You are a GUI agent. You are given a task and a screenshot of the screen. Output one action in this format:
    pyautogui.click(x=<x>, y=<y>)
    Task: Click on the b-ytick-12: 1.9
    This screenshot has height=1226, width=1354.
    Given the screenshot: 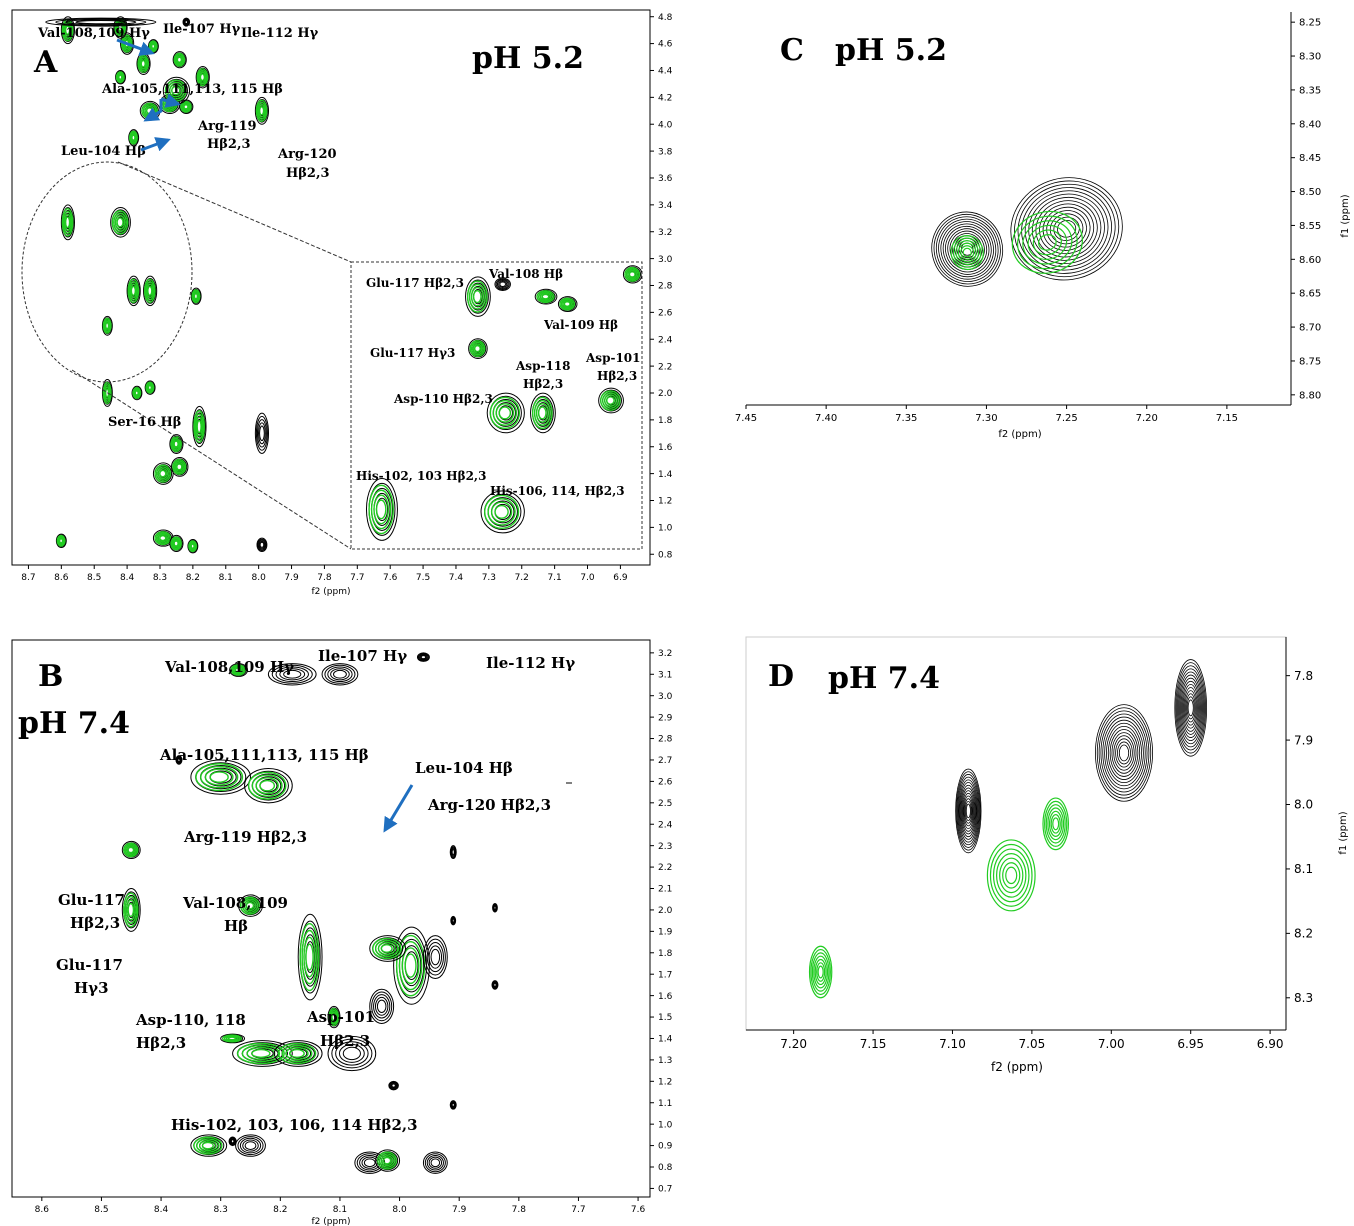 What is the action you would take?
    pyautogui.click(x=665, y=933)
    